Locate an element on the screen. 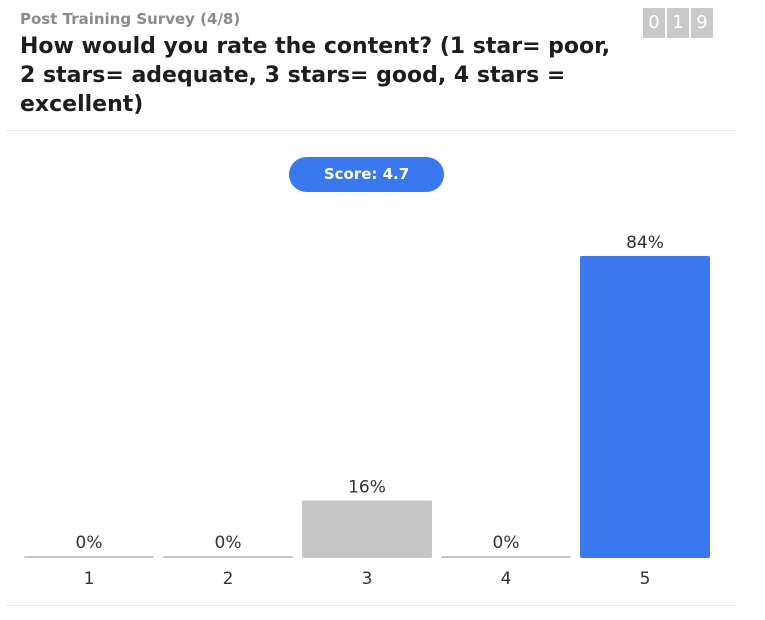 Image resolution: width=765 pixels, height=620 pixels. score-badge: Score: 4.7 is located at coordinates (366, 174).